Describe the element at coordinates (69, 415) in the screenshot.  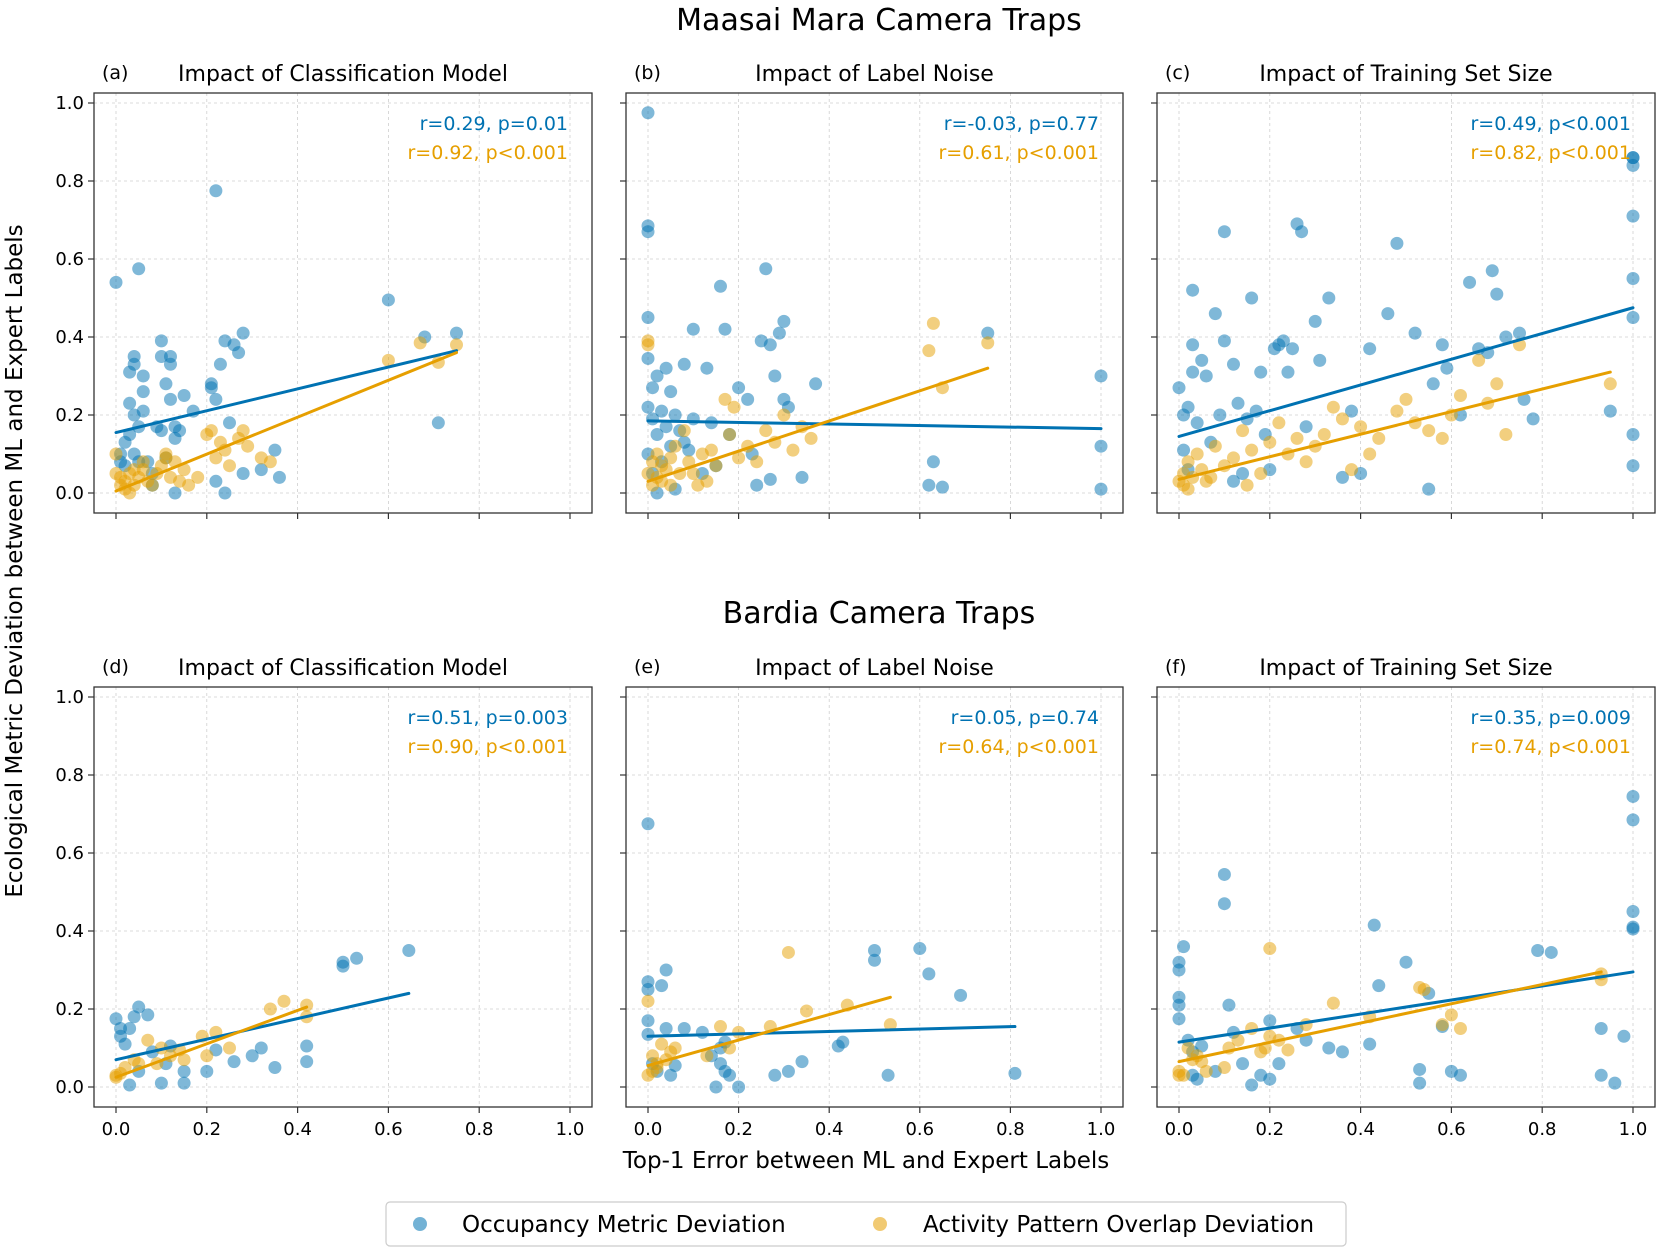
I see `y-tick-label: 0.2` at that location.